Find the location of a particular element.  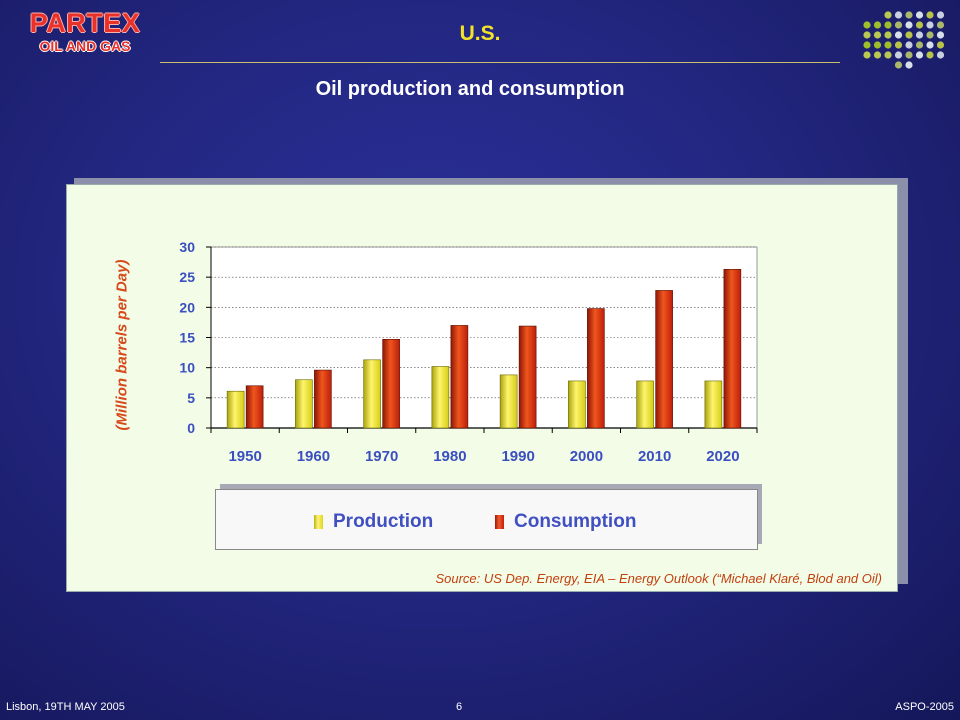

x-tick-label: 1990 is located at coordinates (517, 456).